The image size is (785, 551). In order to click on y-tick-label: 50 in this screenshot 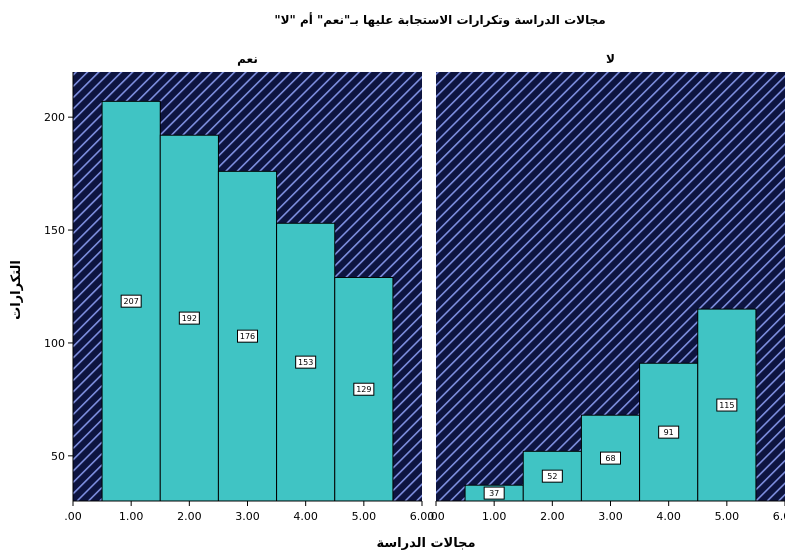, I will do `click(58, 456)`.